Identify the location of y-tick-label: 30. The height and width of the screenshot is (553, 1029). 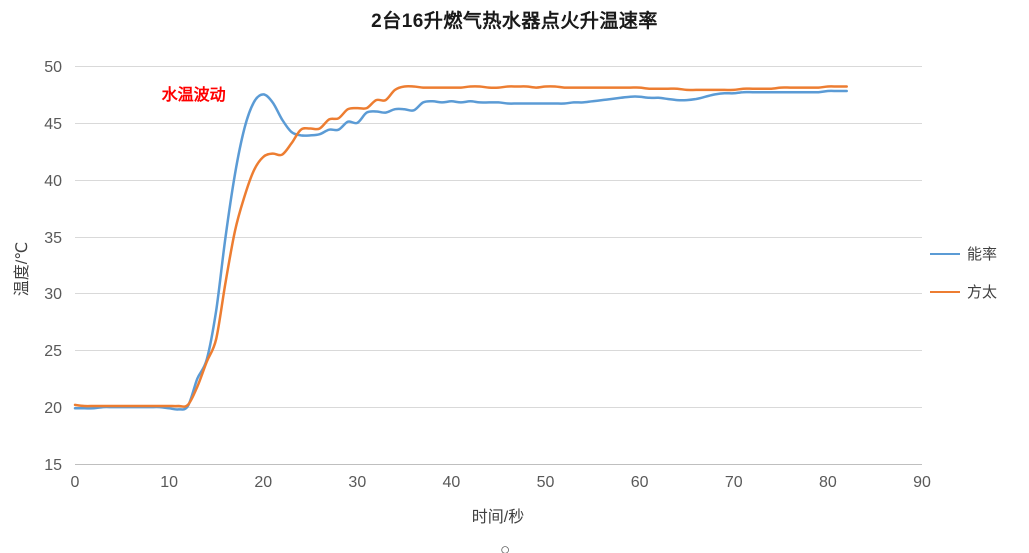
(53, 294).